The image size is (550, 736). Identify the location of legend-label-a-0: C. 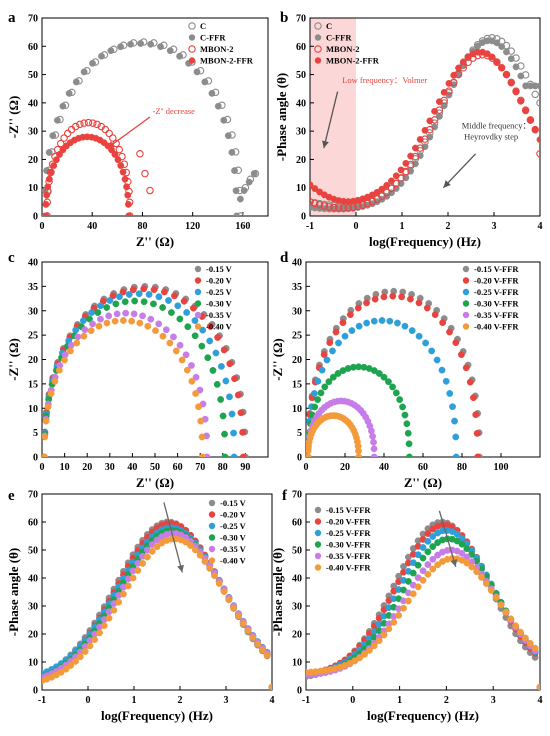
(203, 26).